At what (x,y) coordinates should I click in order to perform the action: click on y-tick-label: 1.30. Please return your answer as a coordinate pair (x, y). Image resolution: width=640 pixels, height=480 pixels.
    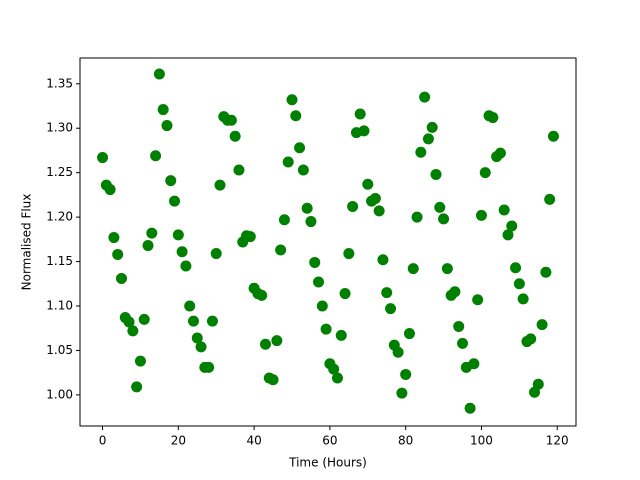
    Looking at the image, I should click on (59, 128).